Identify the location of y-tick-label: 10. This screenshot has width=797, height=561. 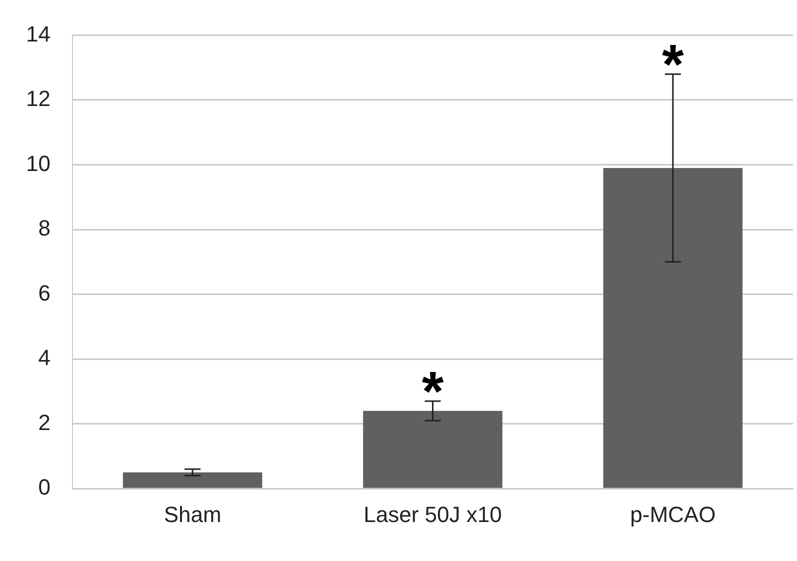
(38, 163).